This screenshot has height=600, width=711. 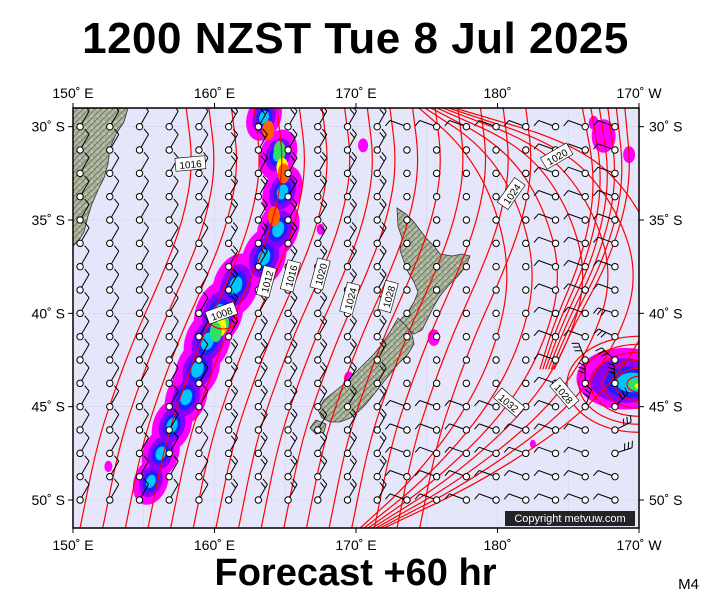 What do you see at coordinates (320, 229) in the screenshot?
I see `precip-patch` at bounding box center [320, 229].